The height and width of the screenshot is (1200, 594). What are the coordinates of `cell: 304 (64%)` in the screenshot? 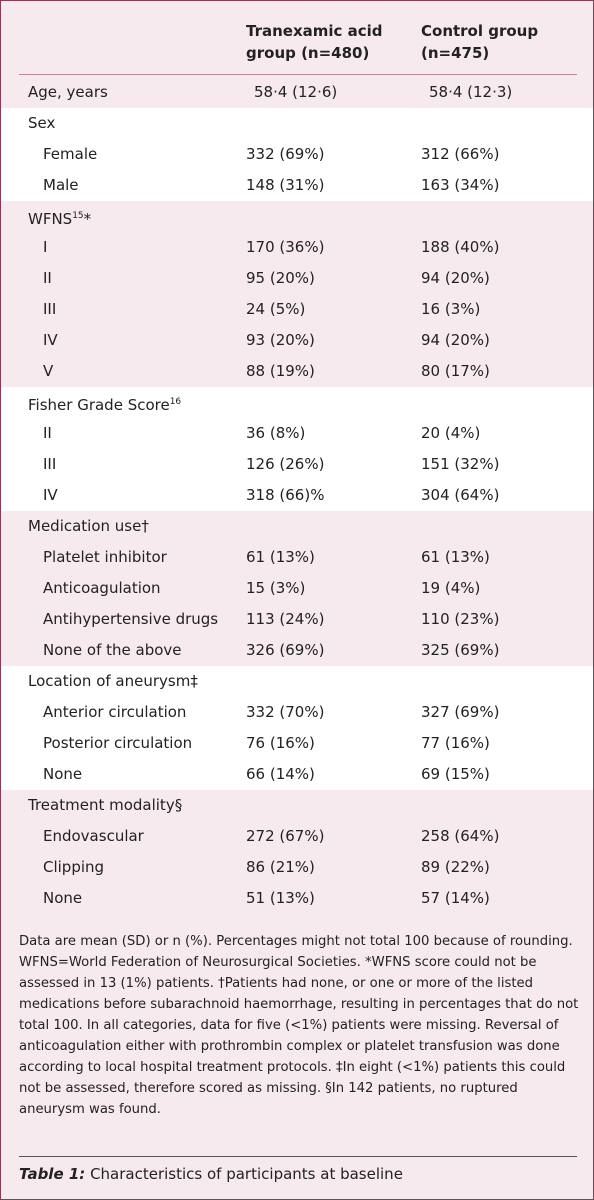 It's located at (460, 495).